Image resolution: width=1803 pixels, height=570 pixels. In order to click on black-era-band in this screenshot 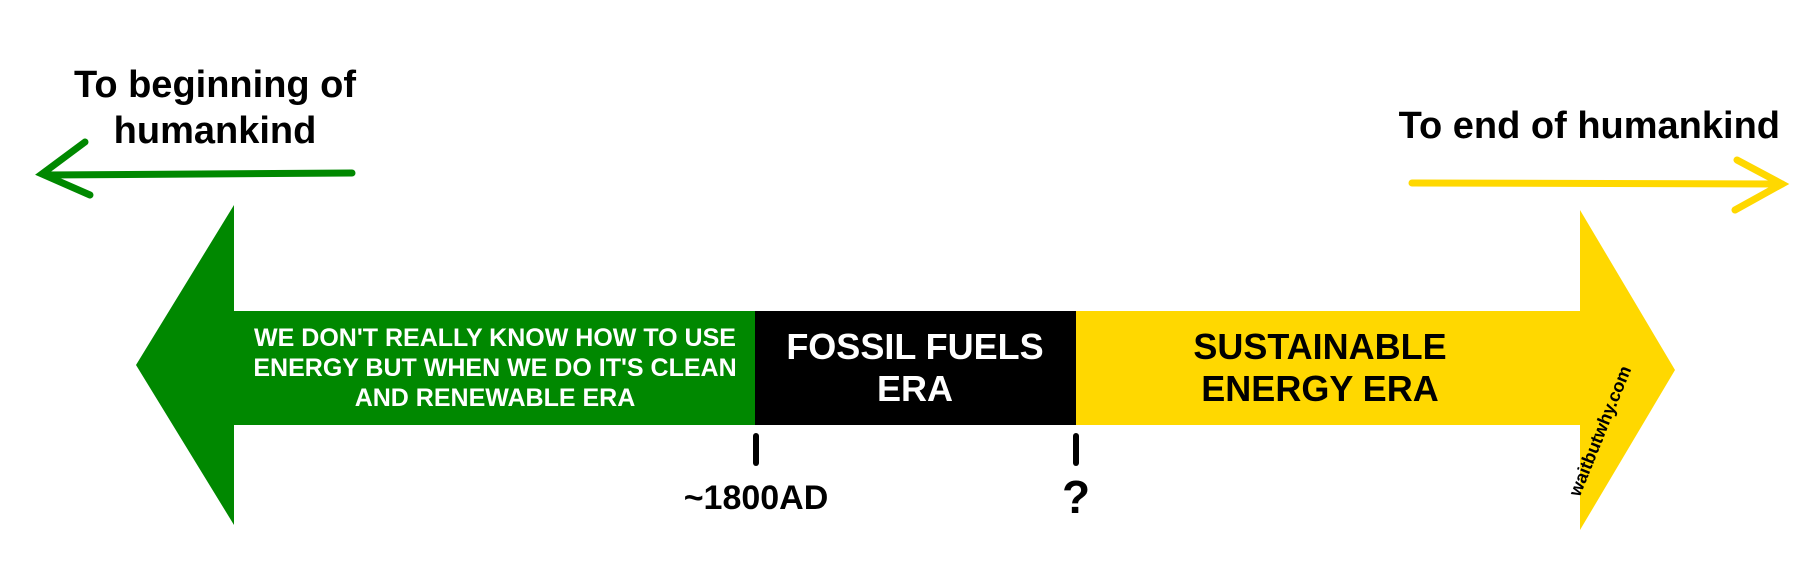, I will do `click(916, 368)`.